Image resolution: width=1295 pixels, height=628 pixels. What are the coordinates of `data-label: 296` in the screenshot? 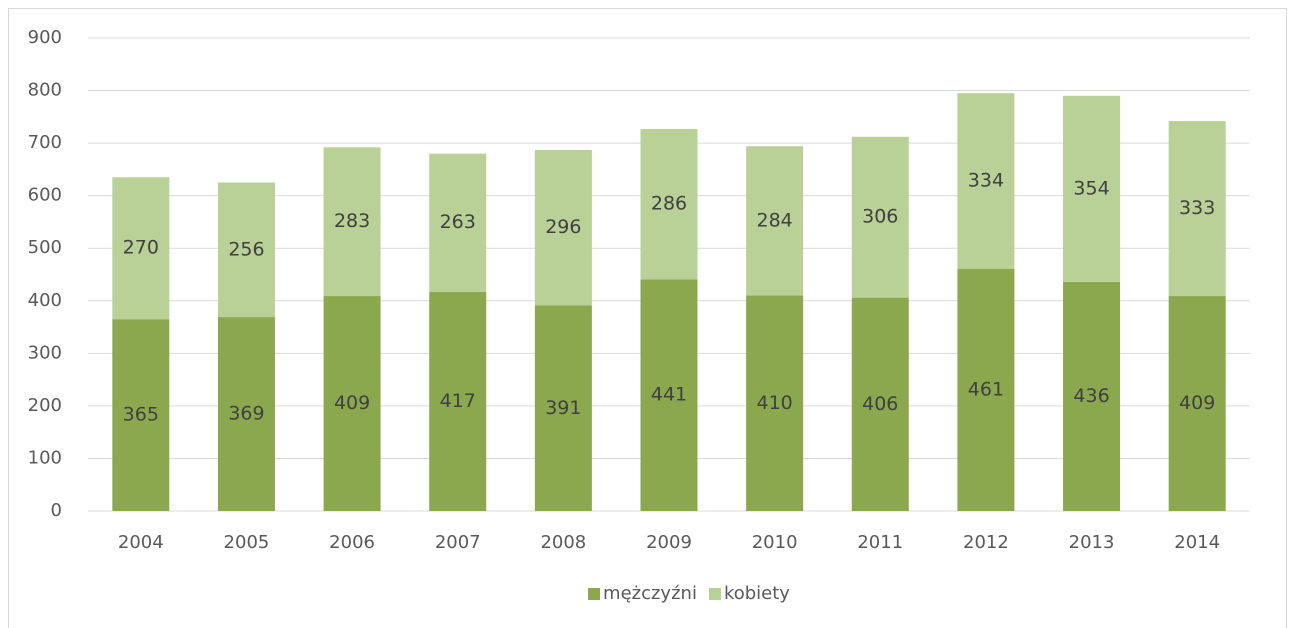 It's located at (563, 227).